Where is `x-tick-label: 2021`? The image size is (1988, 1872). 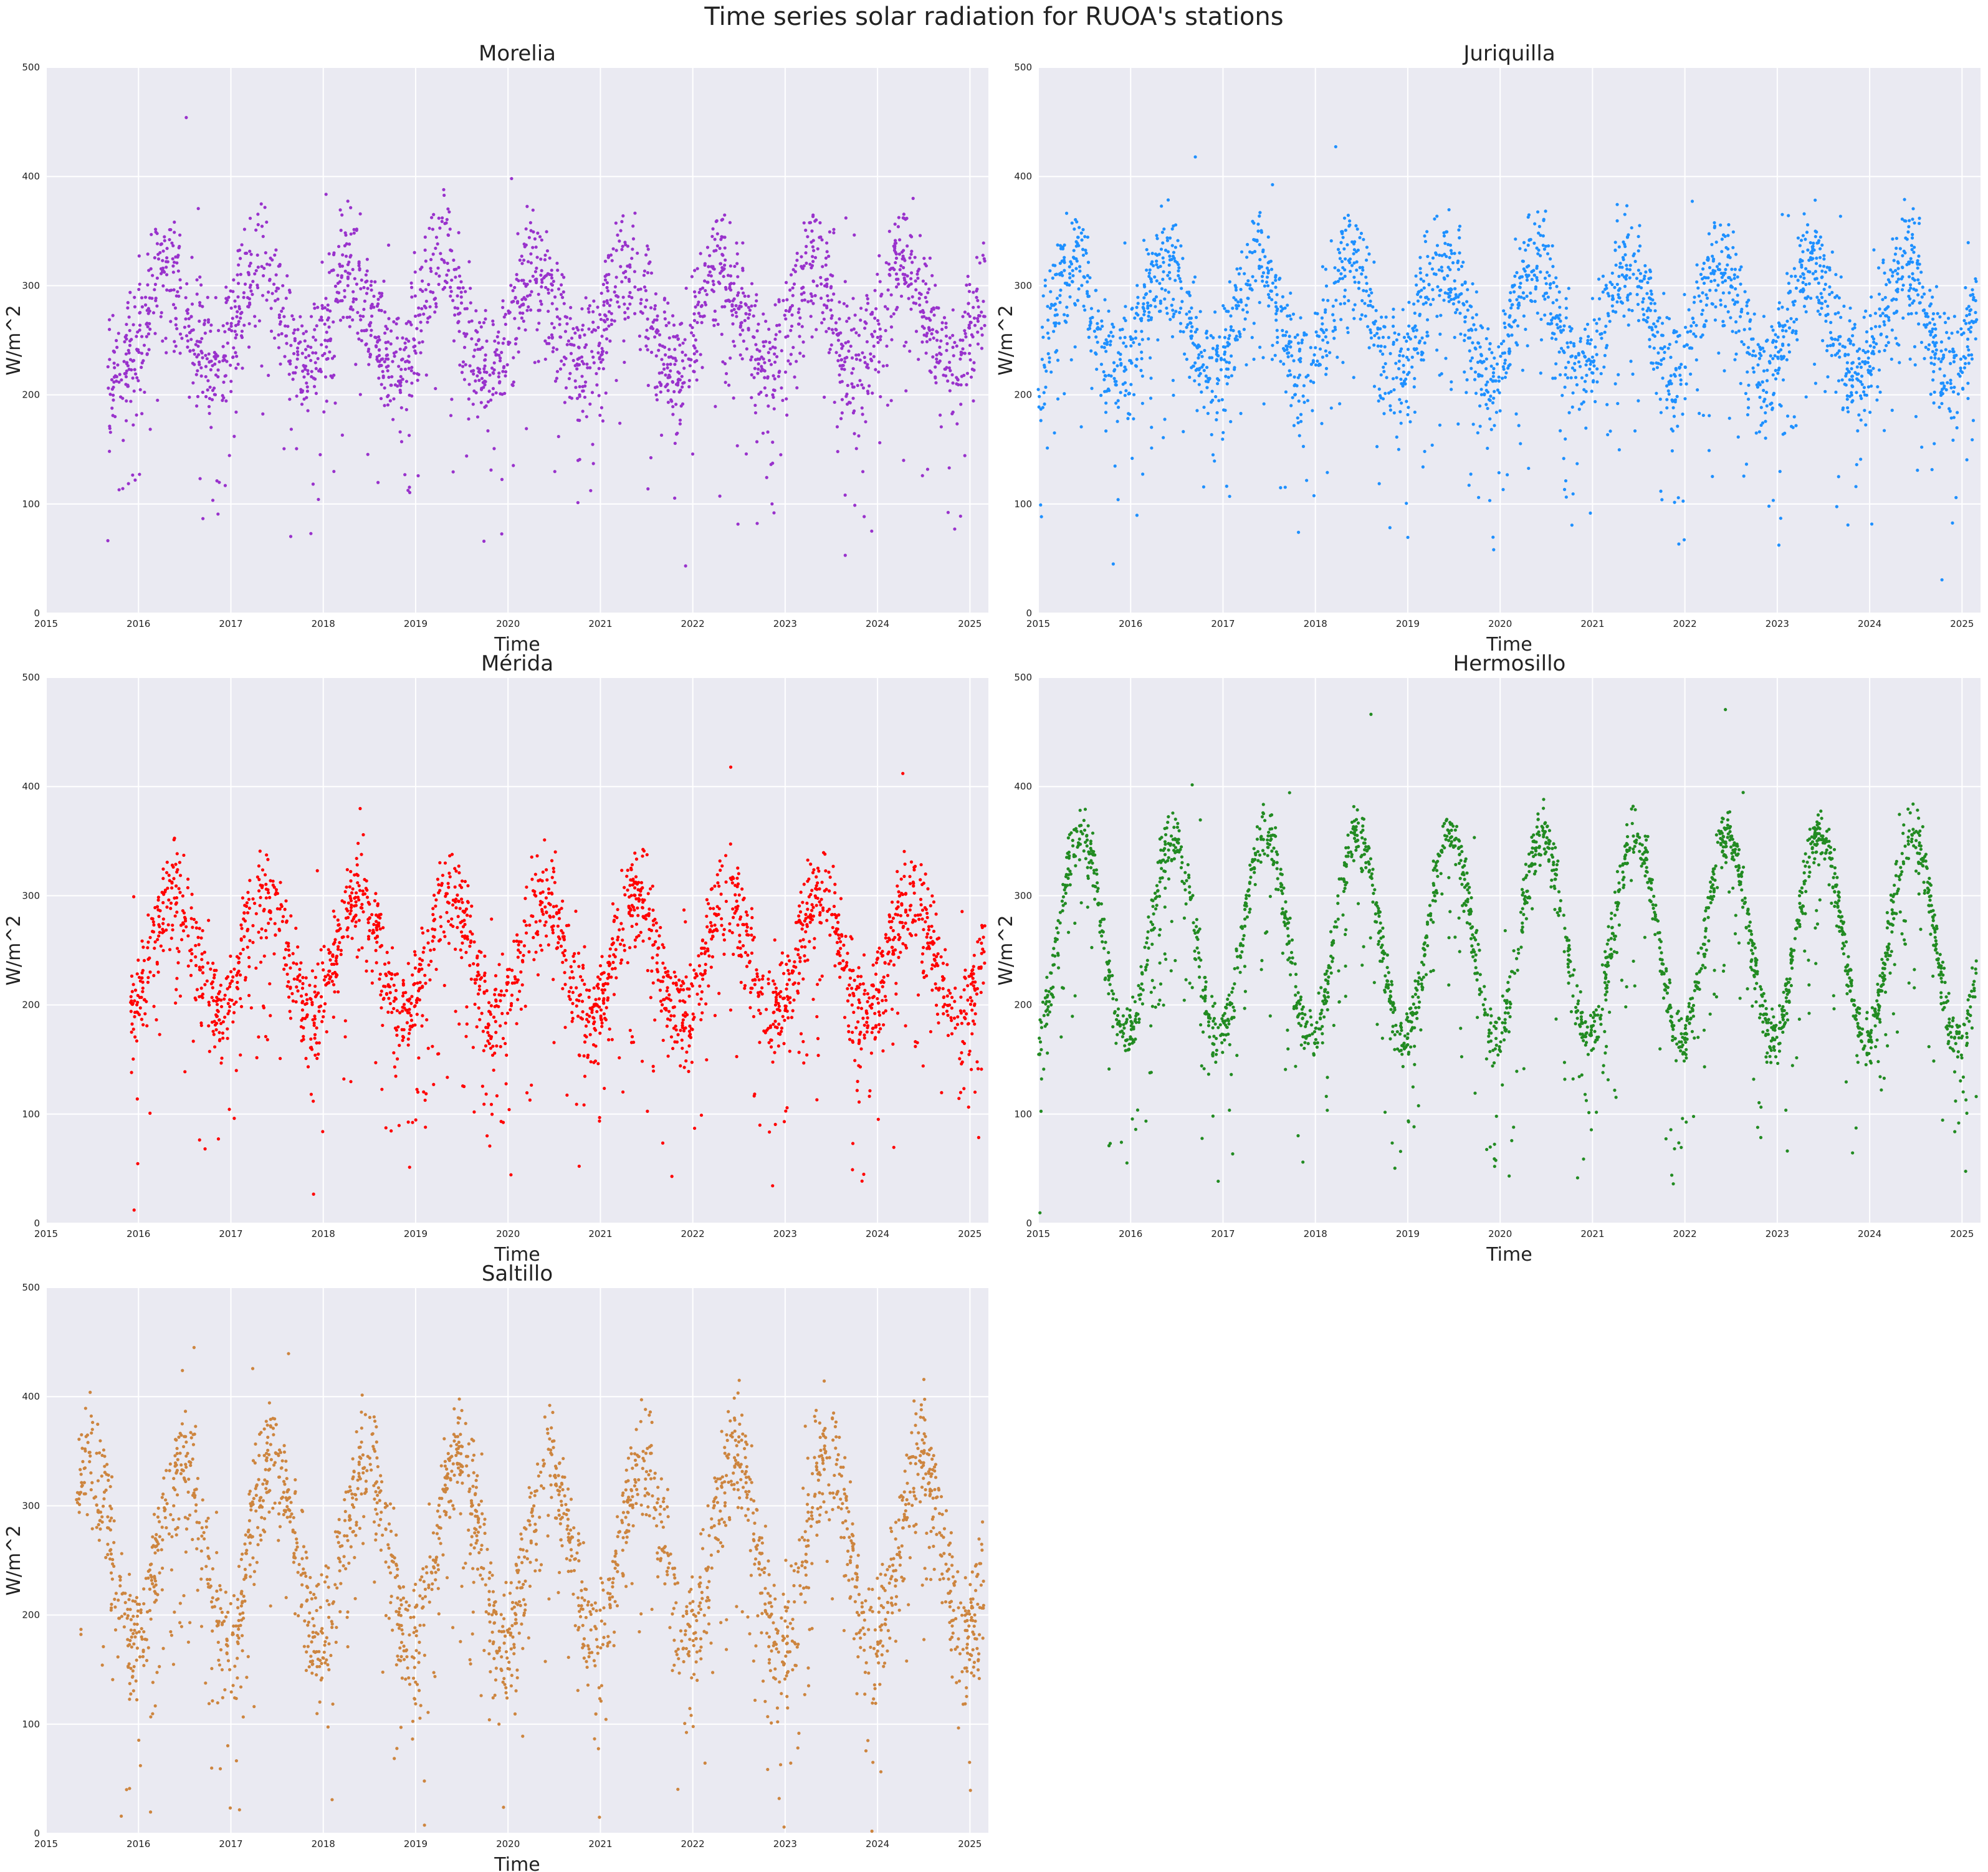 x-tick-label: 2021 is located at coordinates (600, 623).